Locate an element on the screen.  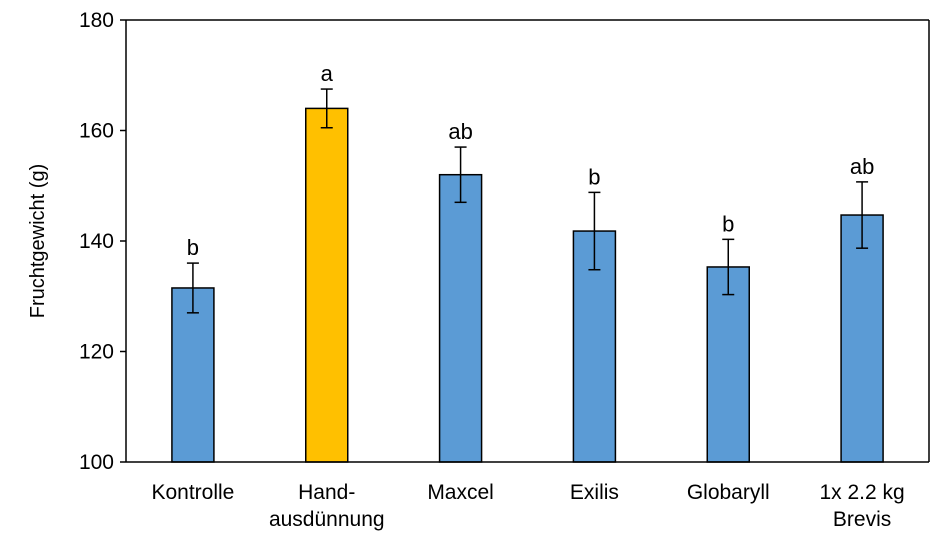
category-label: Maxcel is located at coordinates (460, 492).